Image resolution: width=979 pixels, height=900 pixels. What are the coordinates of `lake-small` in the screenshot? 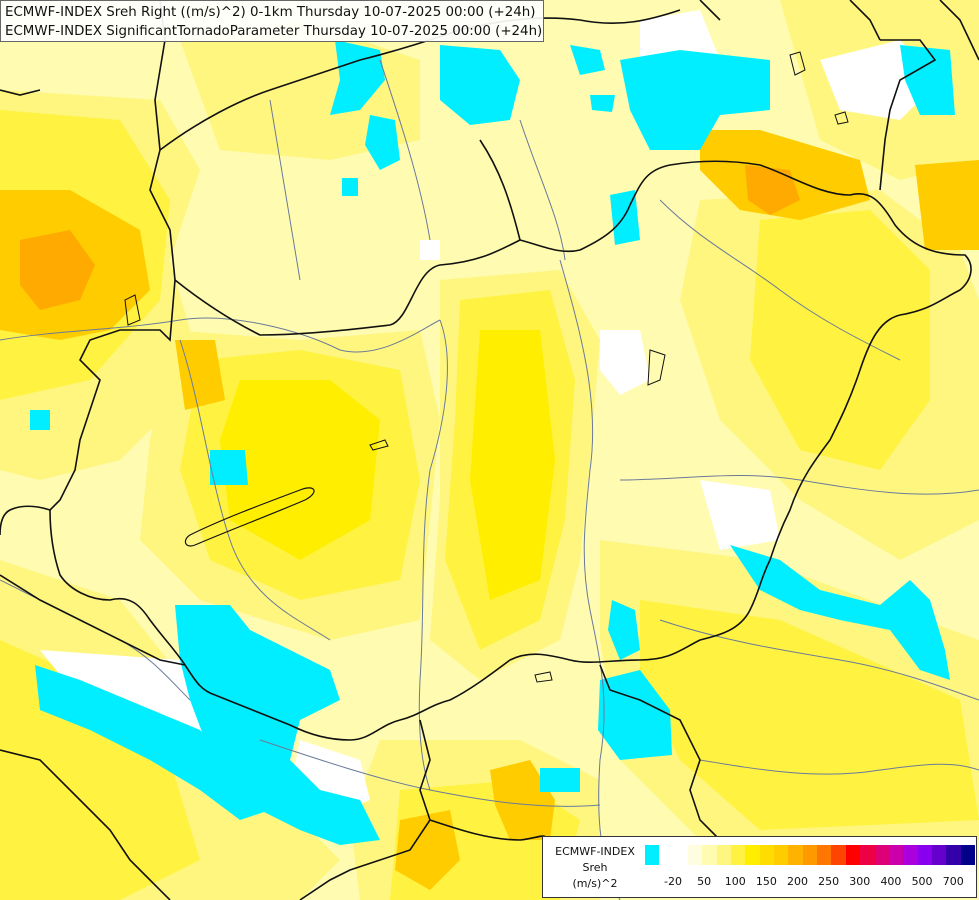 It's located at (379, 445).